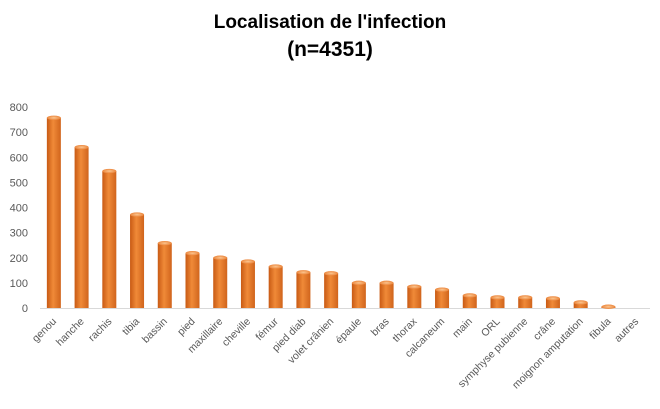  Describe the element at coordinates (330, 22) in the screenshot. I see `chart-title: Localisation de l'infection` at that location.